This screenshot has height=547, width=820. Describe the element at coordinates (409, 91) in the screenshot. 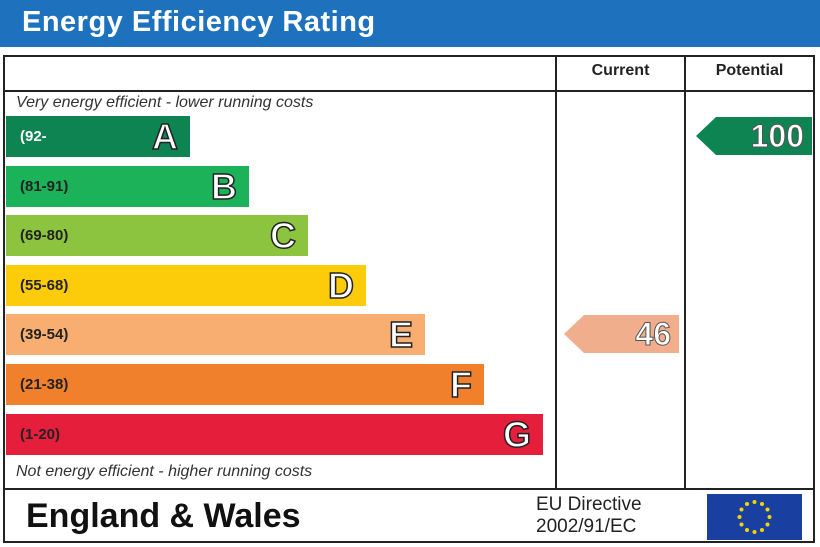

I see `header-divider` at that location.